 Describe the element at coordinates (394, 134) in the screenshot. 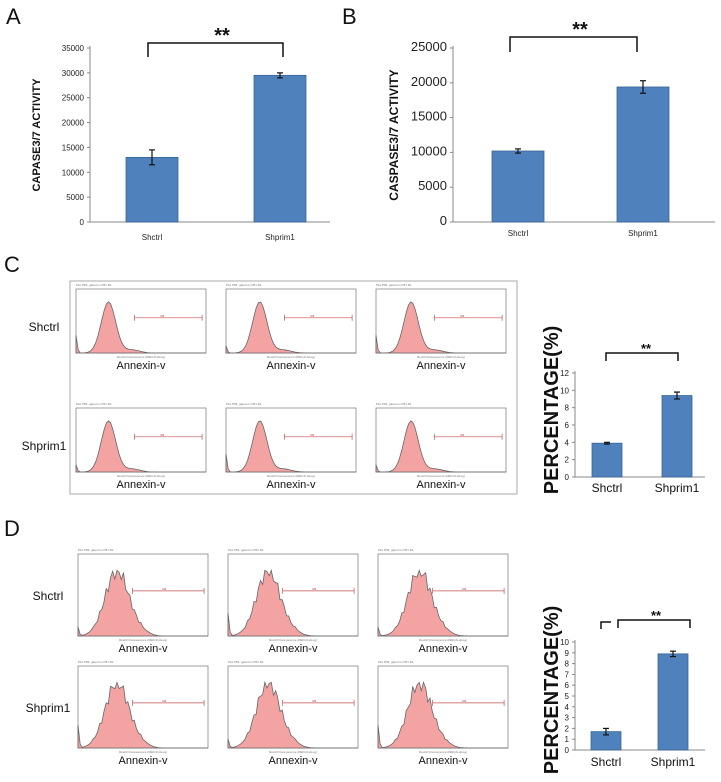

I see `y-axis-label: CASPASE3/7 ACTIVITY` at that location.